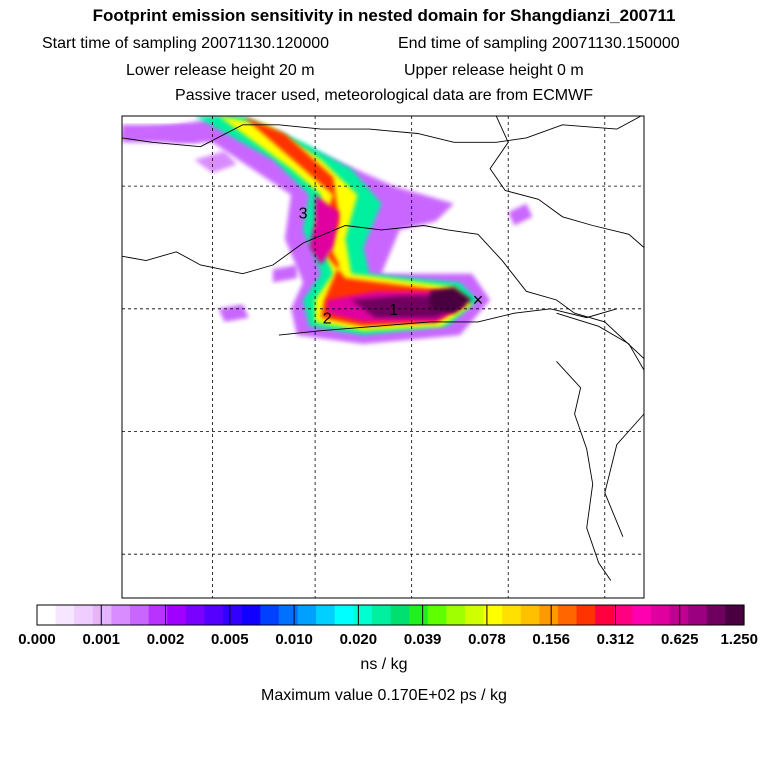 This screenshot has width=768, height=768. Describe the element at coordinates (37, 639) in the screenshot. I see `colorbar-tick-label: 0.000` at that location.